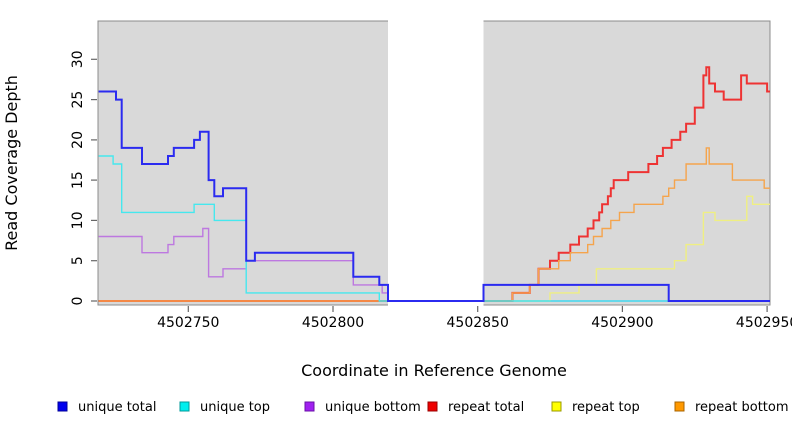 The height and width of the screenshot is (436, 792). What do you see at coordinates (184, 406) in the screenshot?
I see `legend-swatch-unique-top` at bounding box center [184, 406].